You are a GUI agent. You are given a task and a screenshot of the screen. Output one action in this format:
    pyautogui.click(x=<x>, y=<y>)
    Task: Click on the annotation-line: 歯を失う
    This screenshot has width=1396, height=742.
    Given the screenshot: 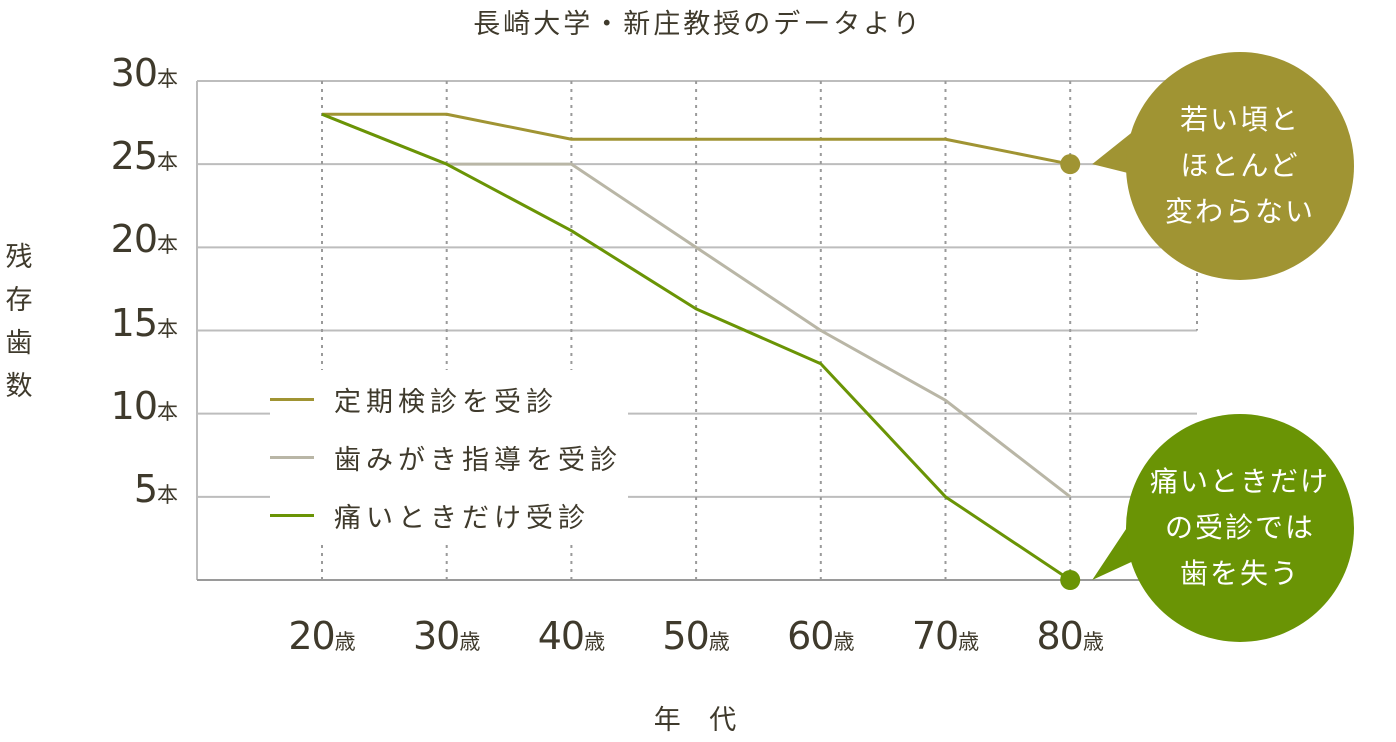 What is the action you would take?
    pyautogui.click(x=1239, y=573)
    